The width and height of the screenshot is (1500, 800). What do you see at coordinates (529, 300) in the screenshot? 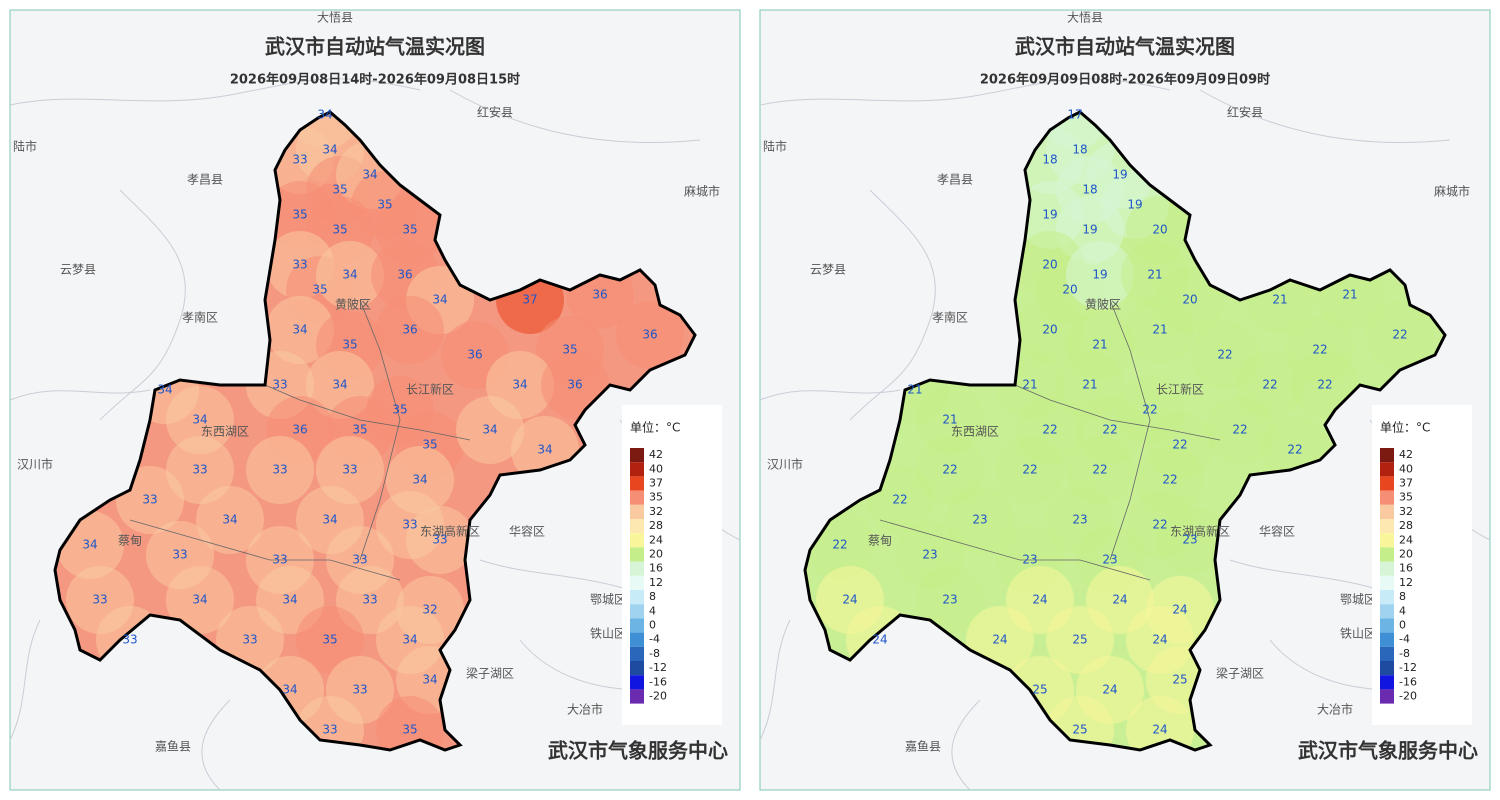
I see `station-value: 37` at bounding box center [529, 300].